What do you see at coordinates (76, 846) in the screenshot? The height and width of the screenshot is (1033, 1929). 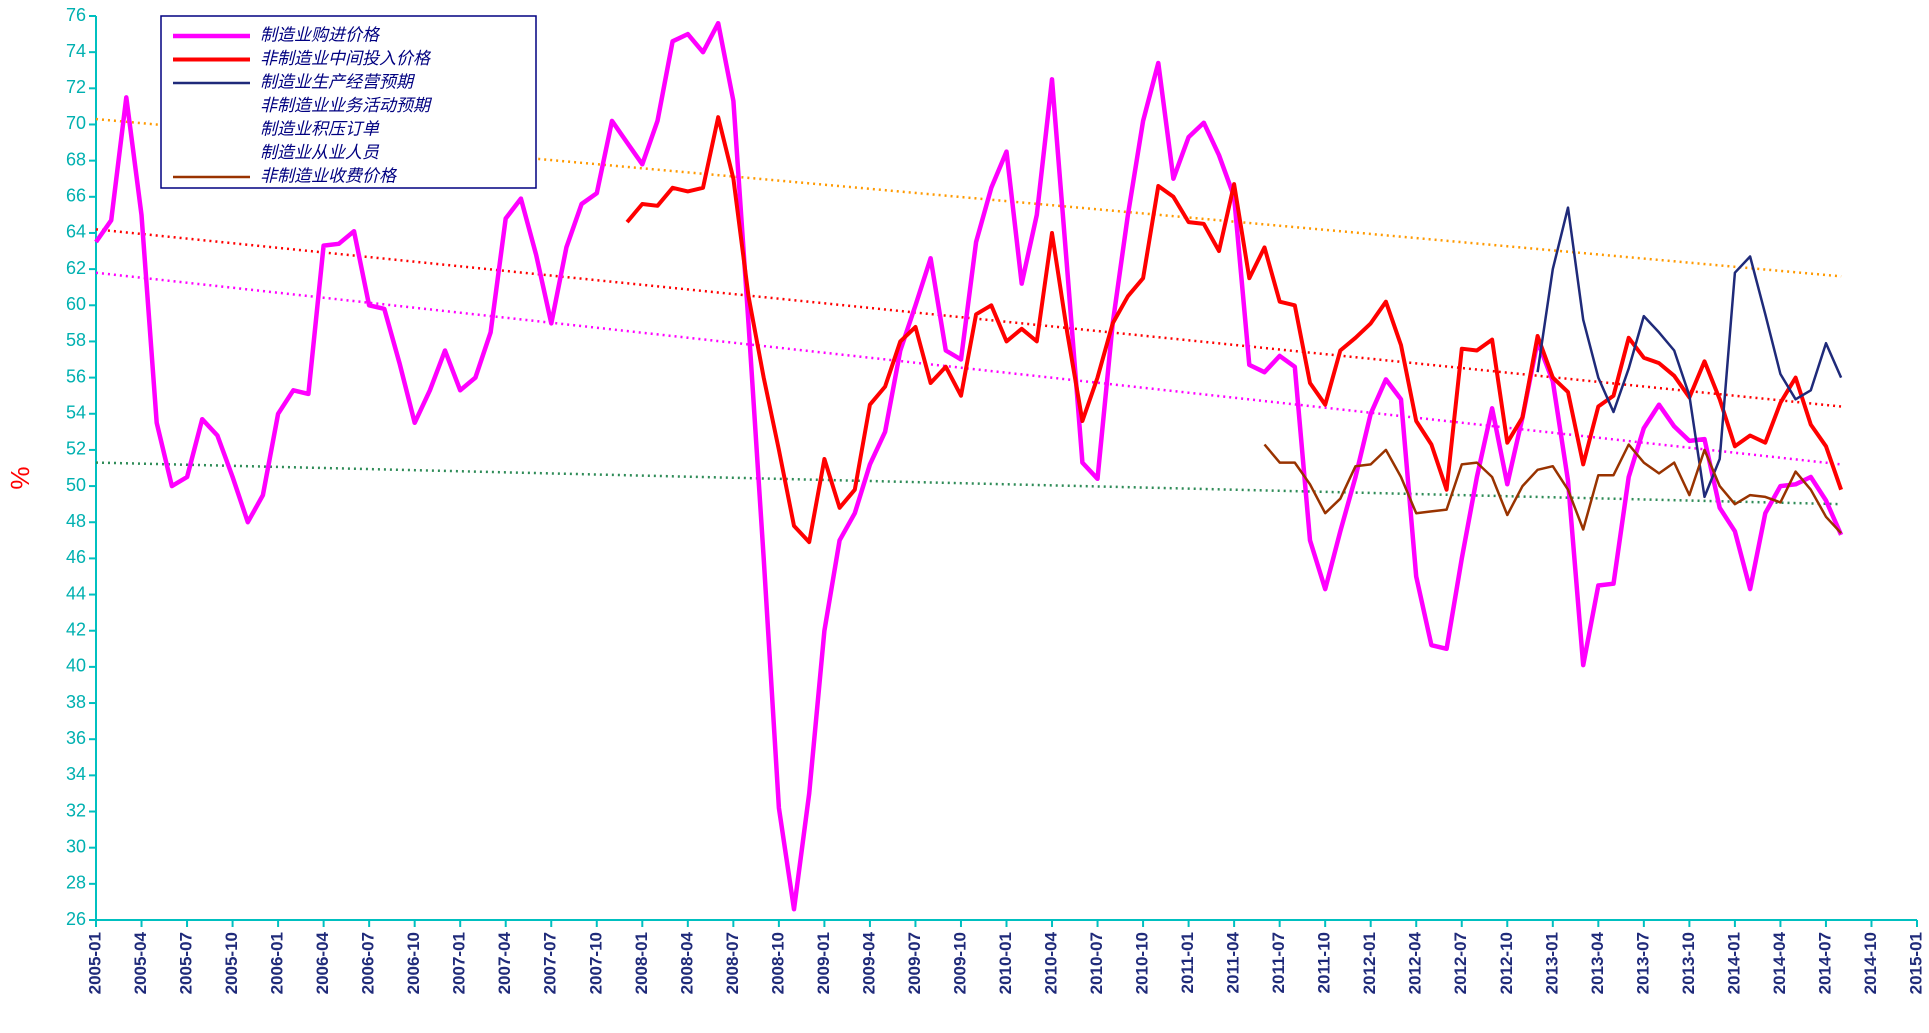 I see `y-tick-label: 30` at bounding box center [76, 846].